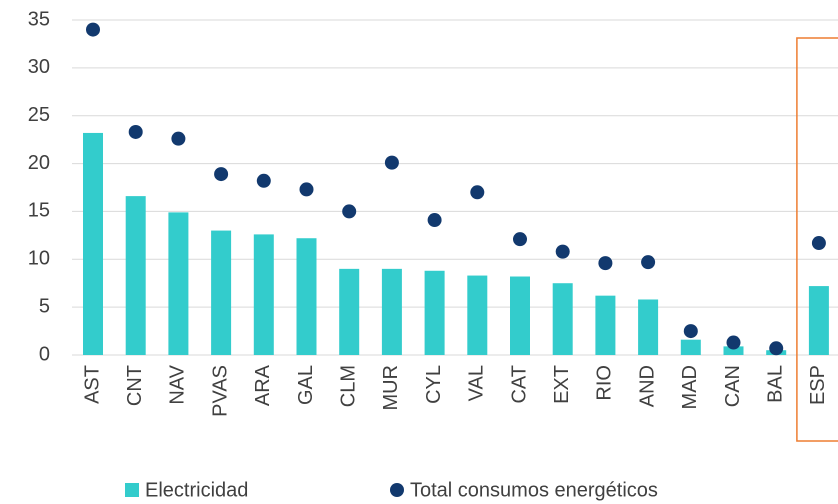 This screenshot has height=504, width=838. Describe the element at coordinates (39, 259) in the screenshot. I see `y-tick-label: 10` at that location.